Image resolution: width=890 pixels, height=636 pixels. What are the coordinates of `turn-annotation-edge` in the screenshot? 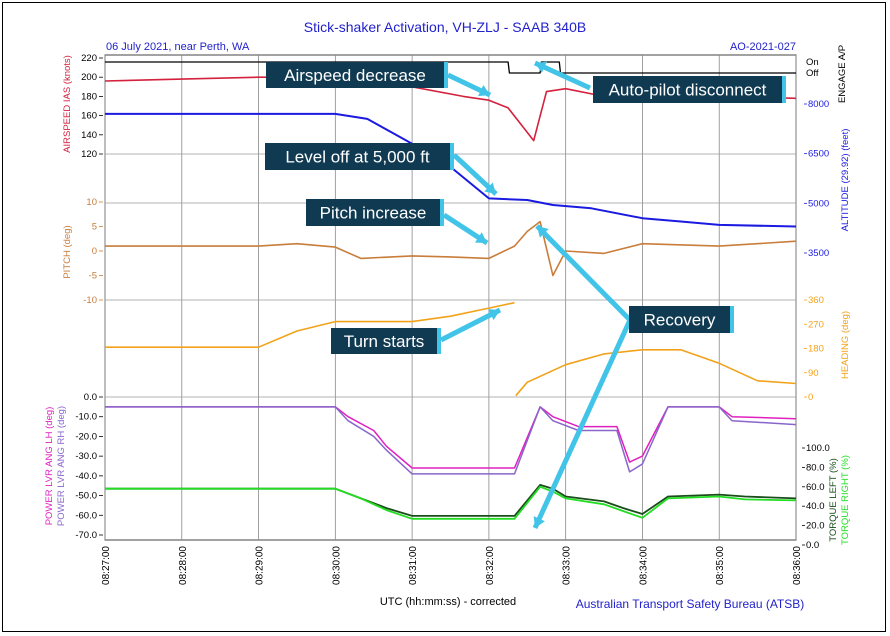 It's located at (439, 341).